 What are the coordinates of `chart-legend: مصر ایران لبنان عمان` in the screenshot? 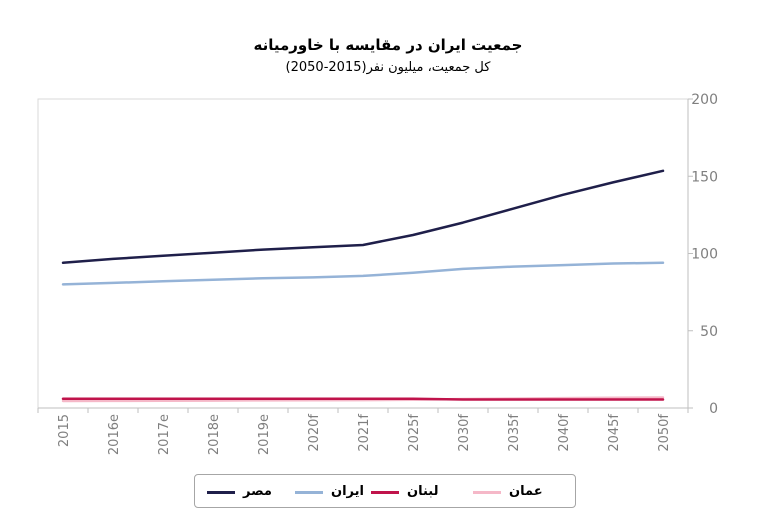 It's located at (385, 491).